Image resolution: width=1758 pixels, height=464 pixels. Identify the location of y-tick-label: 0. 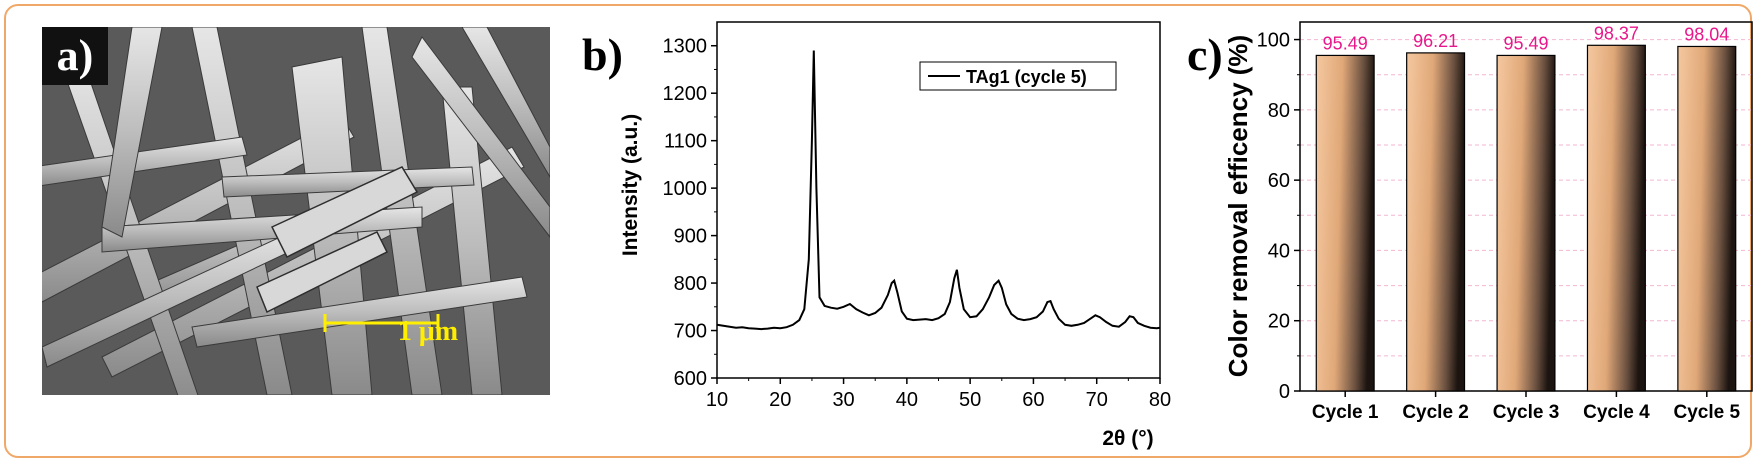
(1284, 392).